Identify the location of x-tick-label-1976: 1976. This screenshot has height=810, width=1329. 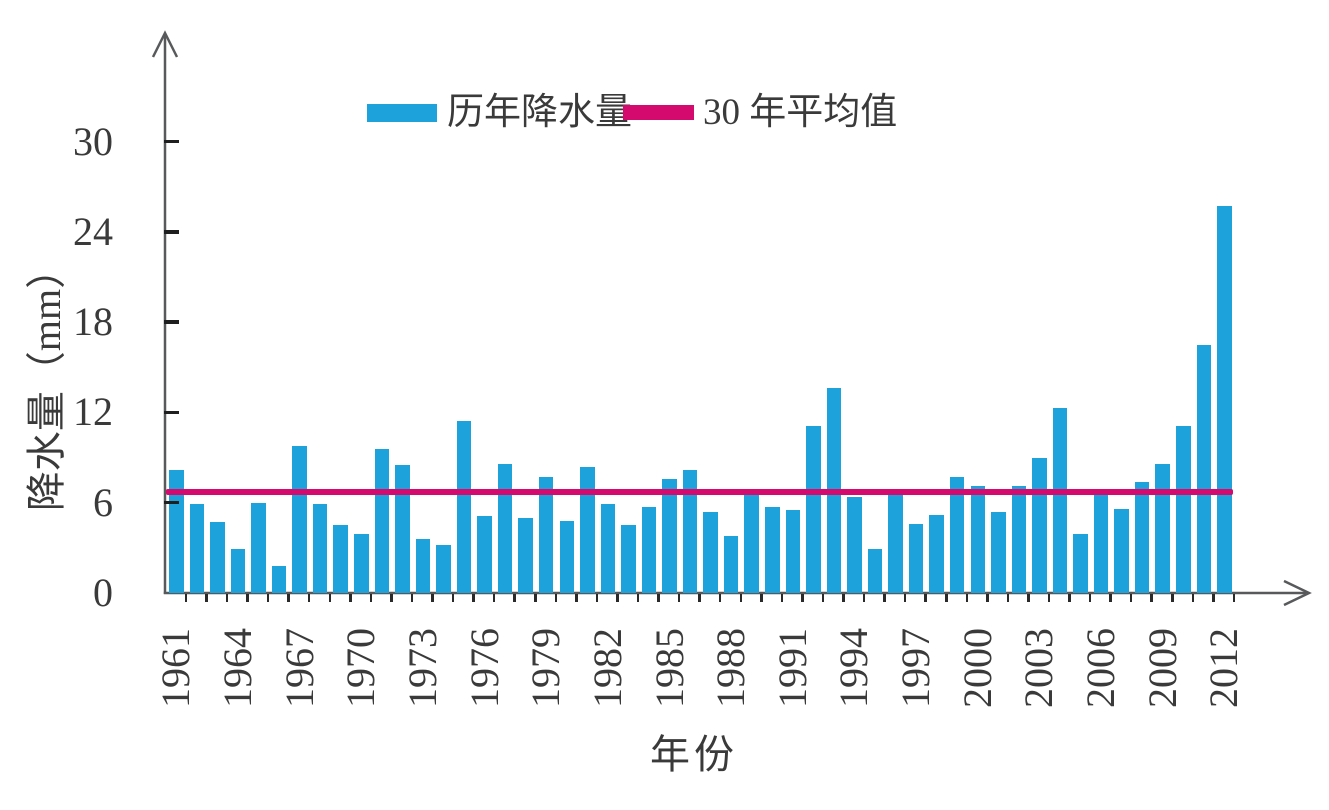
(484, 668).